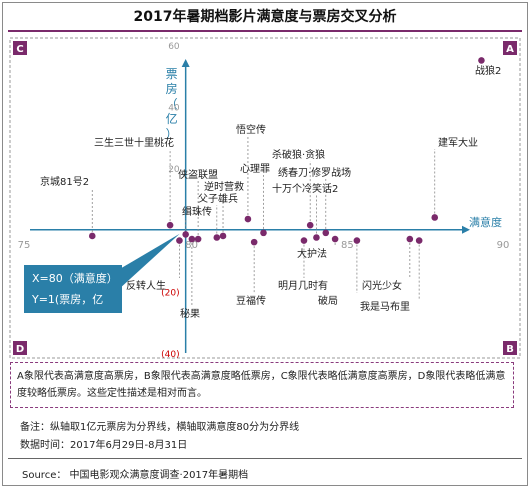 This screenshot has height=488, width=530. I want to click on boundary-callout: X=80（满意度） Y=1(票房，亿元), so click(73, 296).